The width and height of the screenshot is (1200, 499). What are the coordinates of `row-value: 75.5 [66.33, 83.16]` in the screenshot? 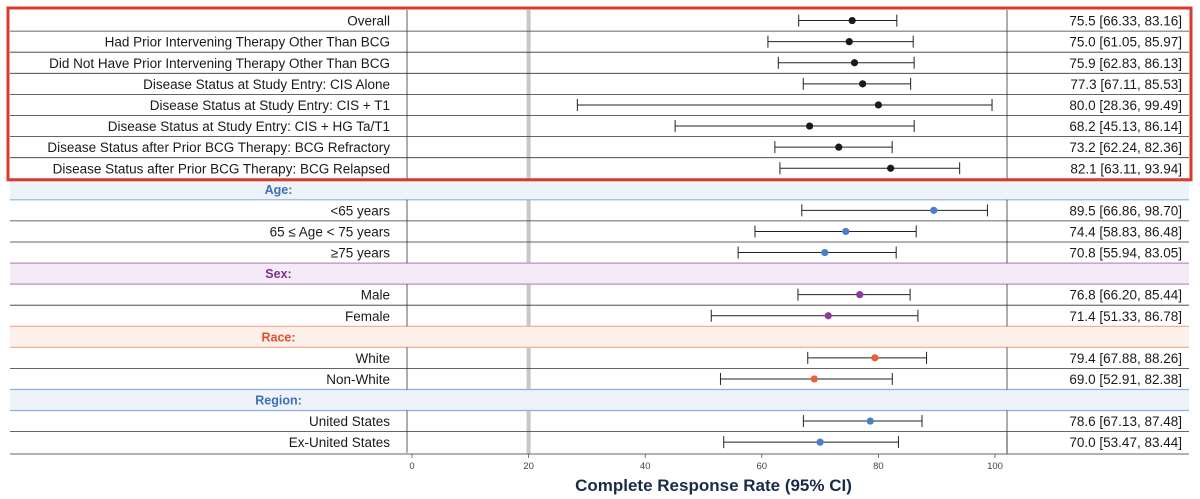 It's located at (1125, 21).